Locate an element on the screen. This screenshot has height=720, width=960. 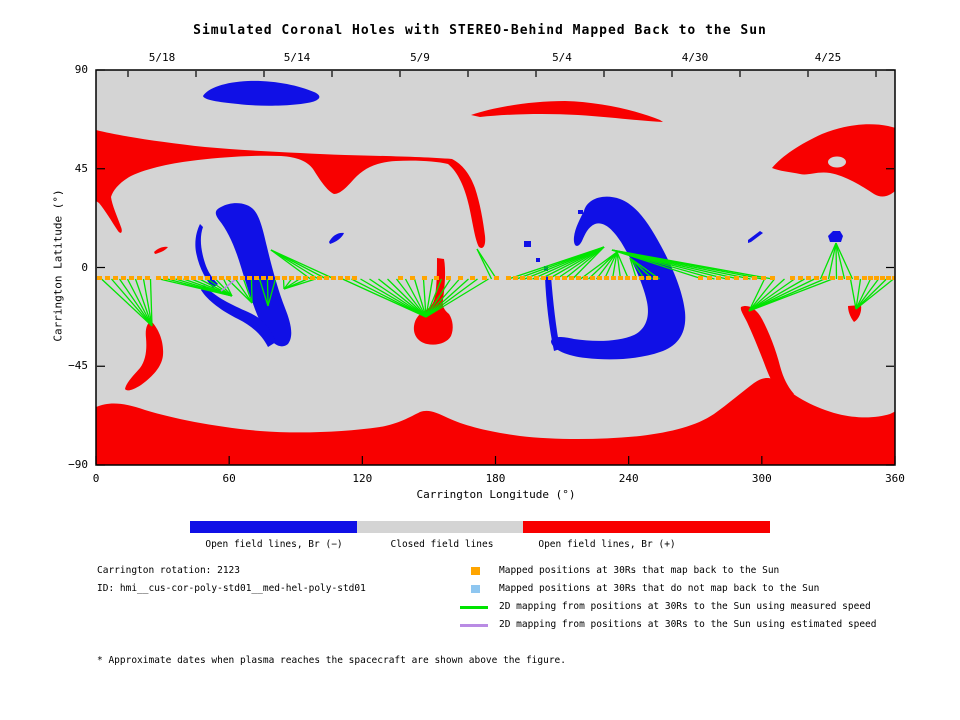
top-axis-date: 4/25 is located at coordinates (828, 57).